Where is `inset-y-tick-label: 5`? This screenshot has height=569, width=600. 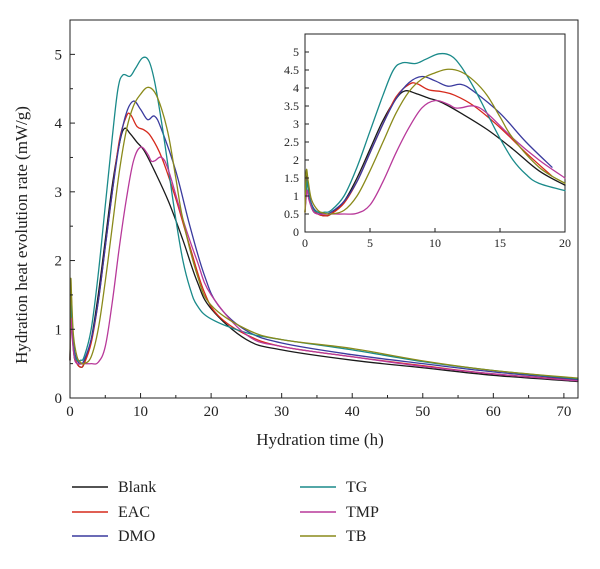 inset-y-tick-label: 5 is located at coordinates (296, 52).